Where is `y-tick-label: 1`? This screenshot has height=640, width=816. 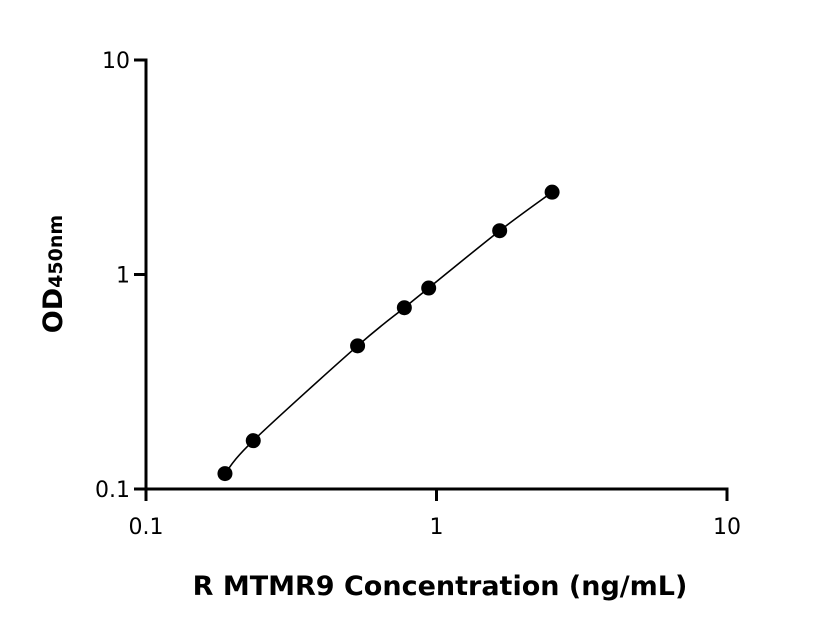 y-tick-label: 1 is located at coordinates (123, 276).